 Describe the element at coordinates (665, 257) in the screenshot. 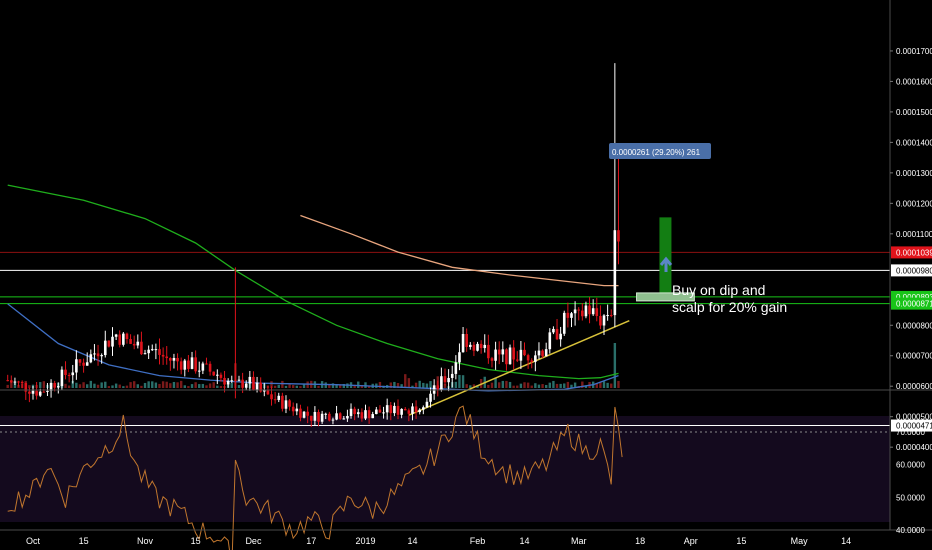

I see `target-range-box` at that location.